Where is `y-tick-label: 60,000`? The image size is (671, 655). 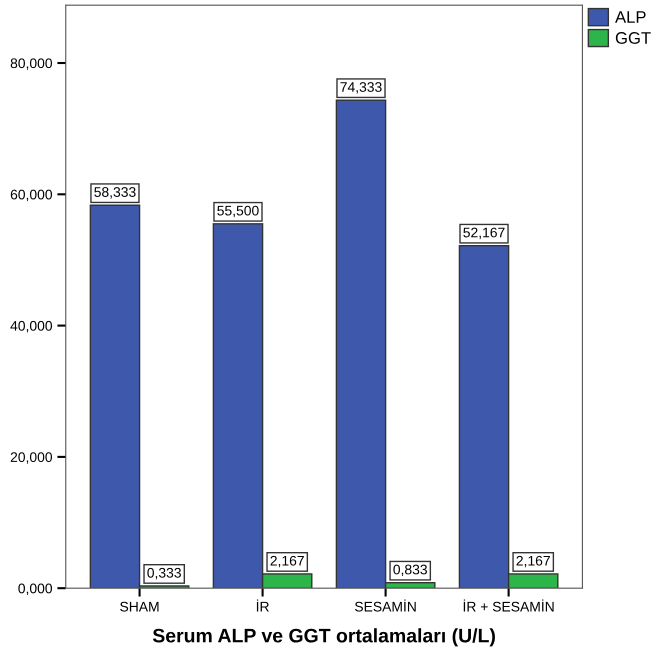
y-tick-label: 60,000 is located at coordinates (31, 196).